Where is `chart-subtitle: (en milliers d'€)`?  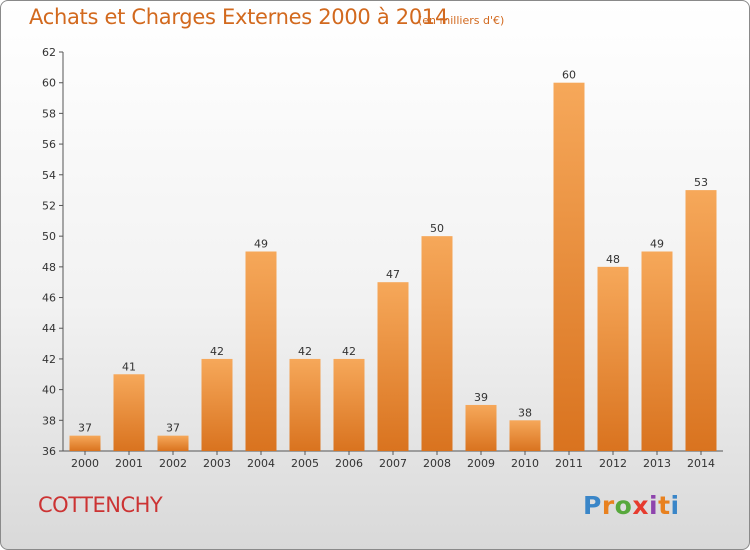 chart-subtitle: (en milliers d'€) is located at coordinates (461, 20).